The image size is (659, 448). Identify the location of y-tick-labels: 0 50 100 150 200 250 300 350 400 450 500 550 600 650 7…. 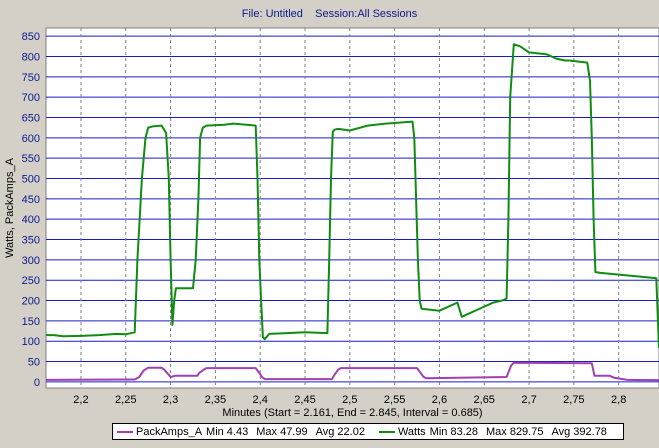
(31, 210).